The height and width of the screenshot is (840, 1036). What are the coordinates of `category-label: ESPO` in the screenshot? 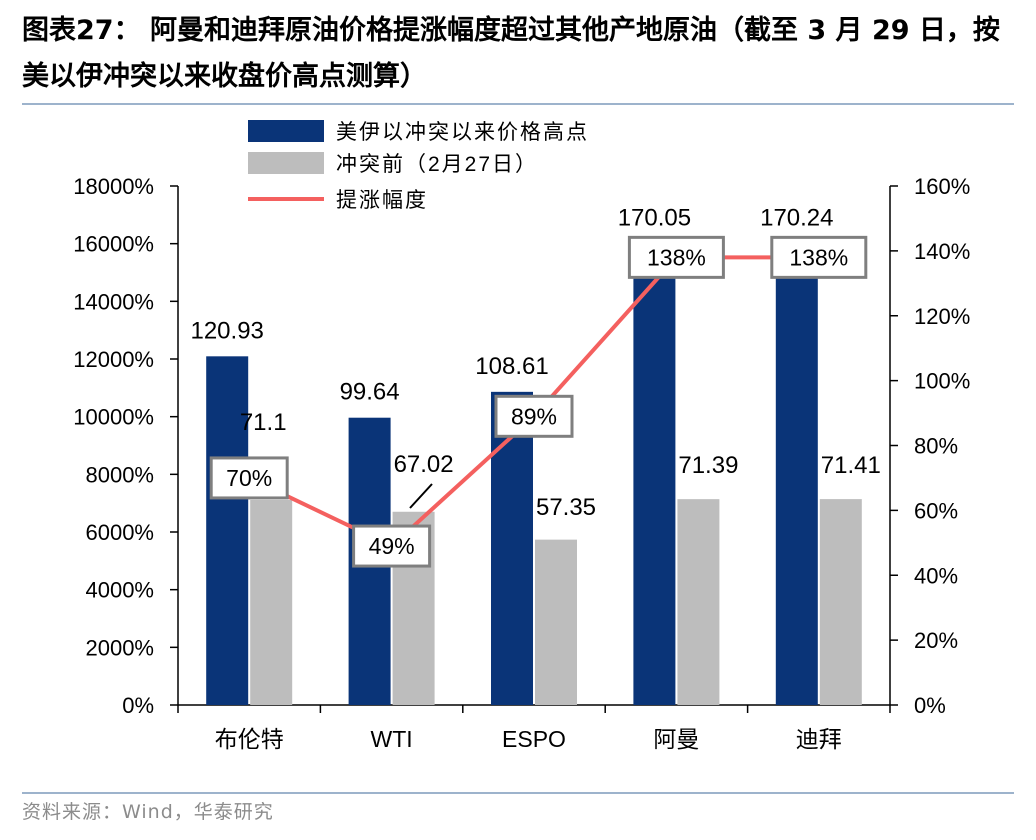 It's located at (534, 739).